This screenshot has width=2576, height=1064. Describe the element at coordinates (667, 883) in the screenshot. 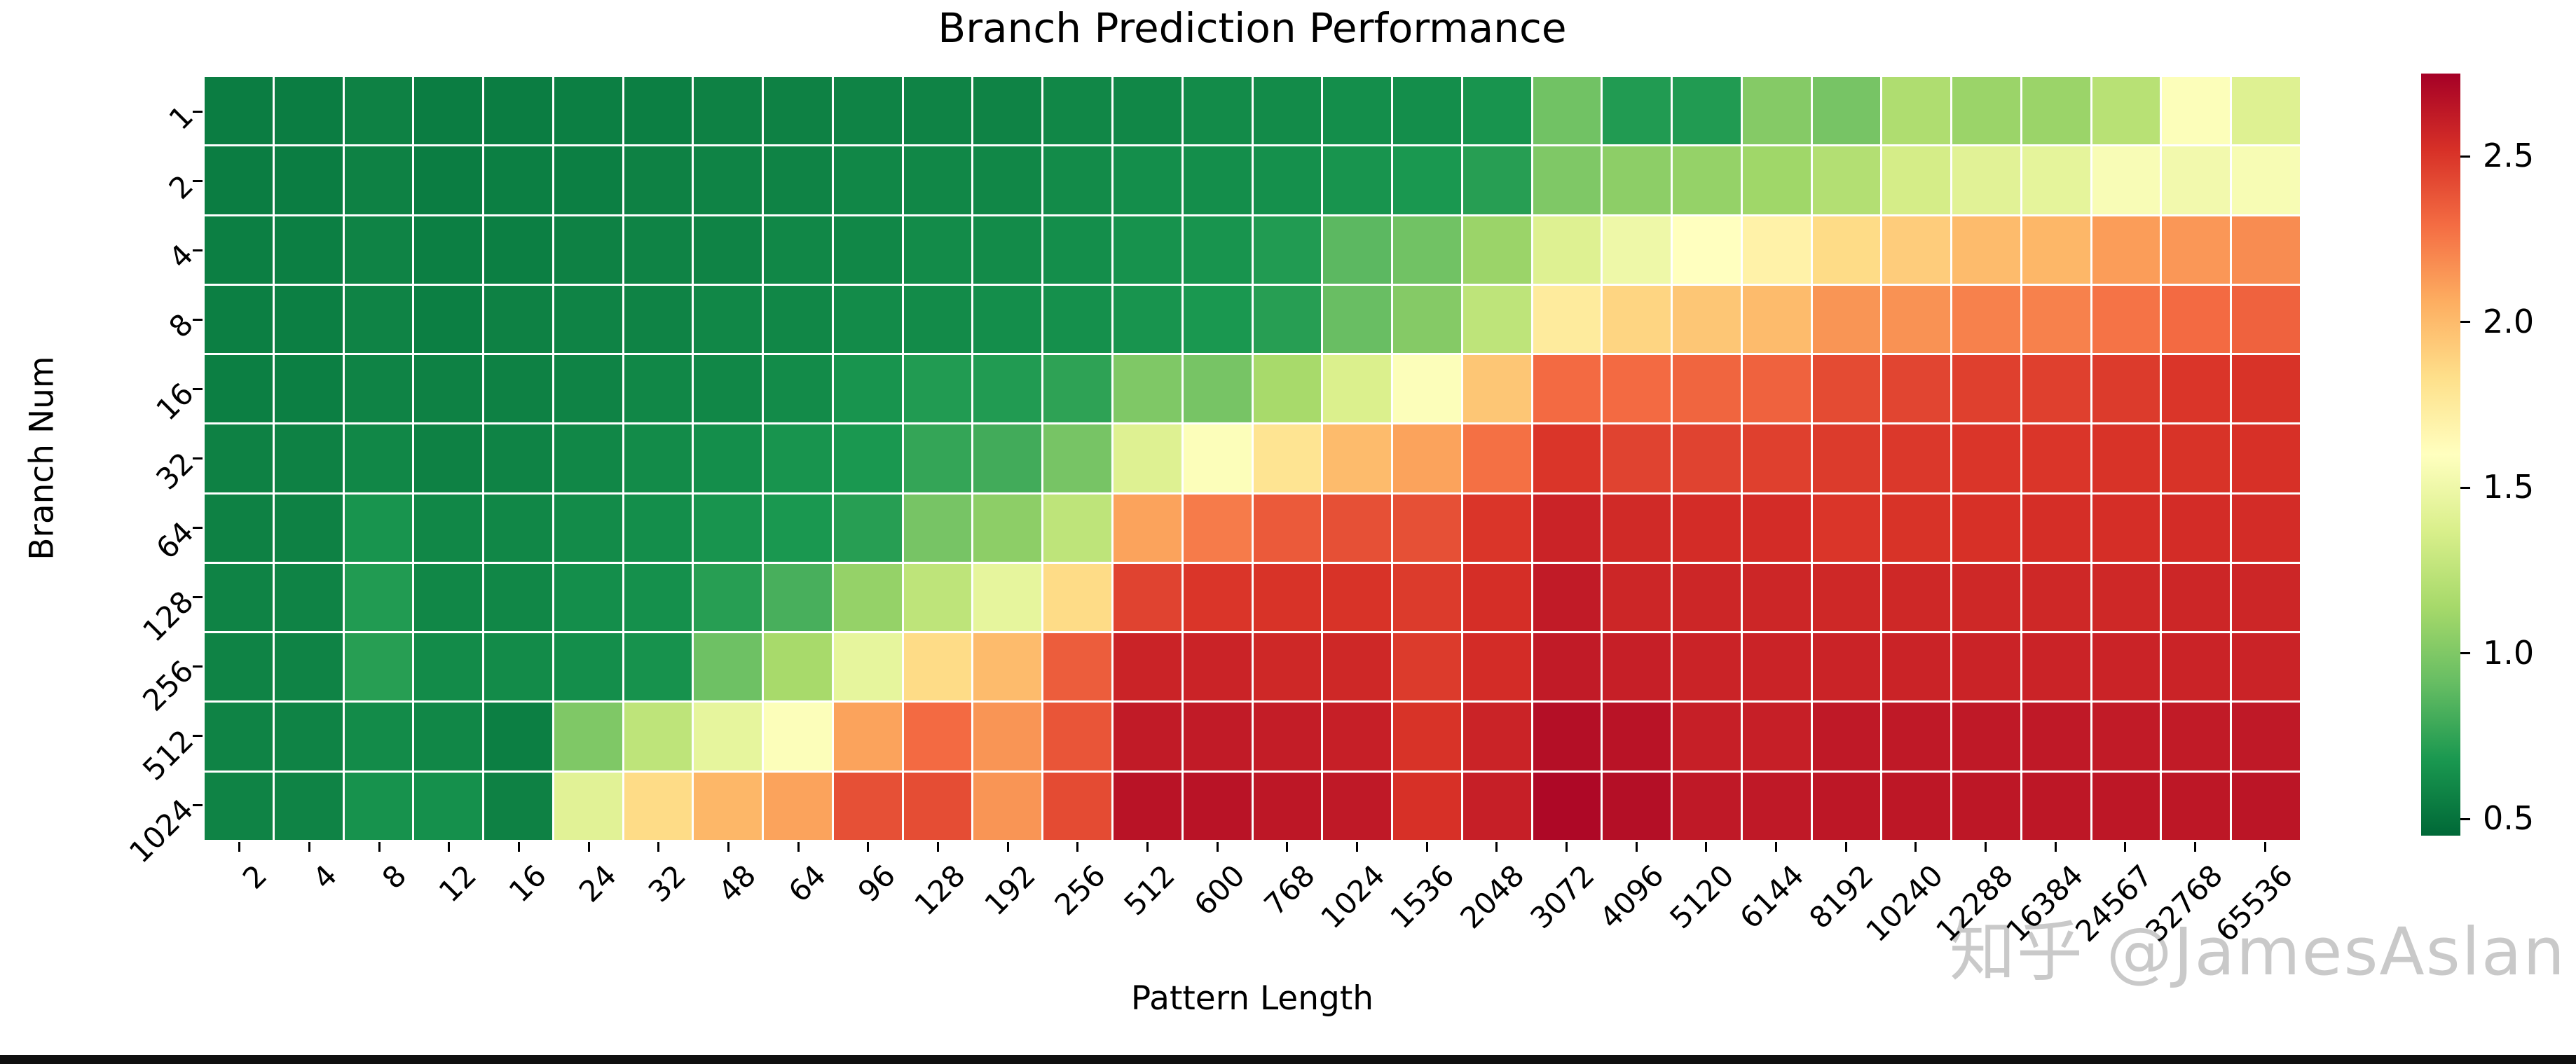

I see `x-tick-label: 32` at that location.